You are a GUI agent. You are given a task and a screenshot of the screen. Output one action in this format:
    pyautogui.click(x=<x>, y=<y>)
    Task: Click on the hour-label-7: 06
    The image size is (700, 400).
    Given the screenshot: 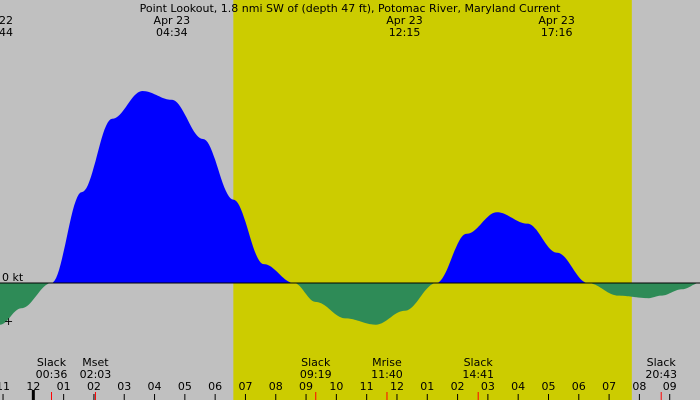 What is the action you would take?
    pyautogui.click(x=215, y=386)
    